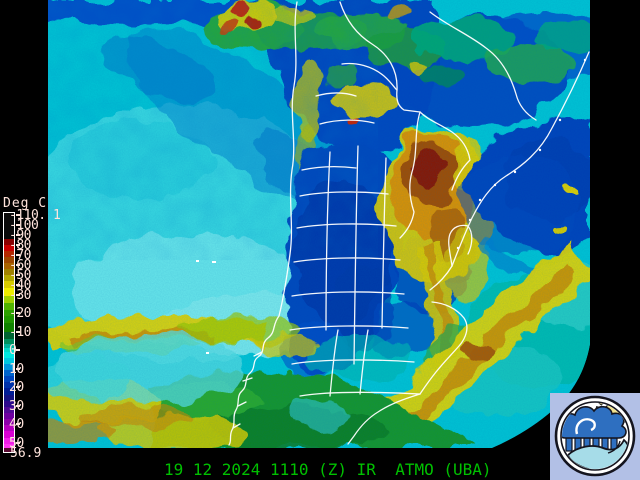 The image size is (640, 480). I want to click on scale-label: -70, so click(20, 255).